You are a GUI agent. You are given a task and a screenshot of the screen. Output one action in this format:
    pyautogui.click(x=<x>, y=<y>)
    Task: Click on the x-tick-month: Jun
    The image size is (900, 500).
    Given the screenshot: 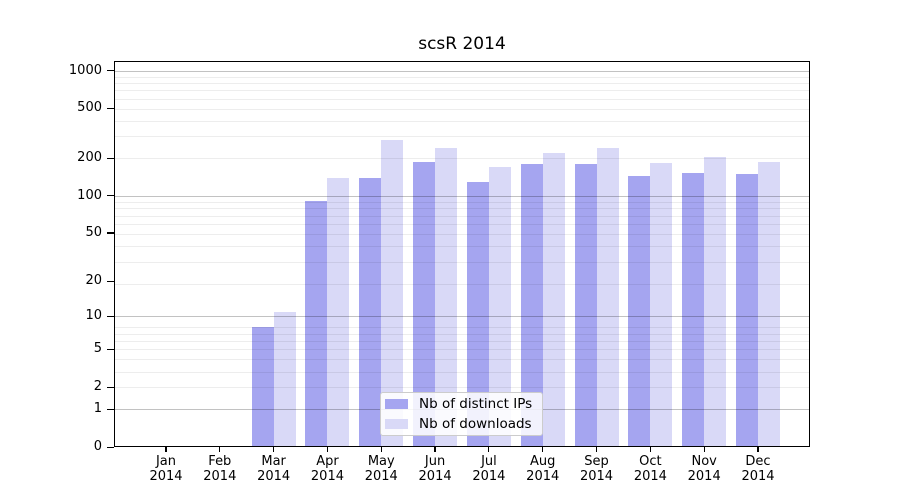 What is the action you would take?
    pyautogui.click(x=435, y=461)
    